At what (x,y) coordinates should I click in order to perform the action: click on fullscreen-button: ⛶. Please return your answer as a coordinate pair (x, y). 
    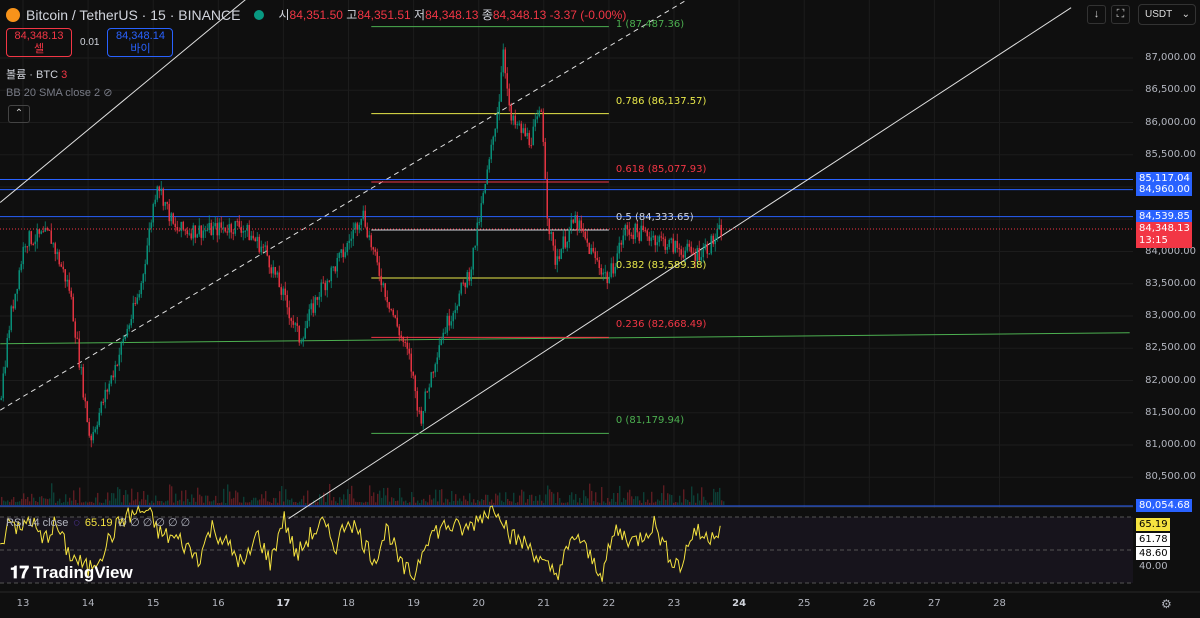
    Looking at the image, I should click on (1120, 14).